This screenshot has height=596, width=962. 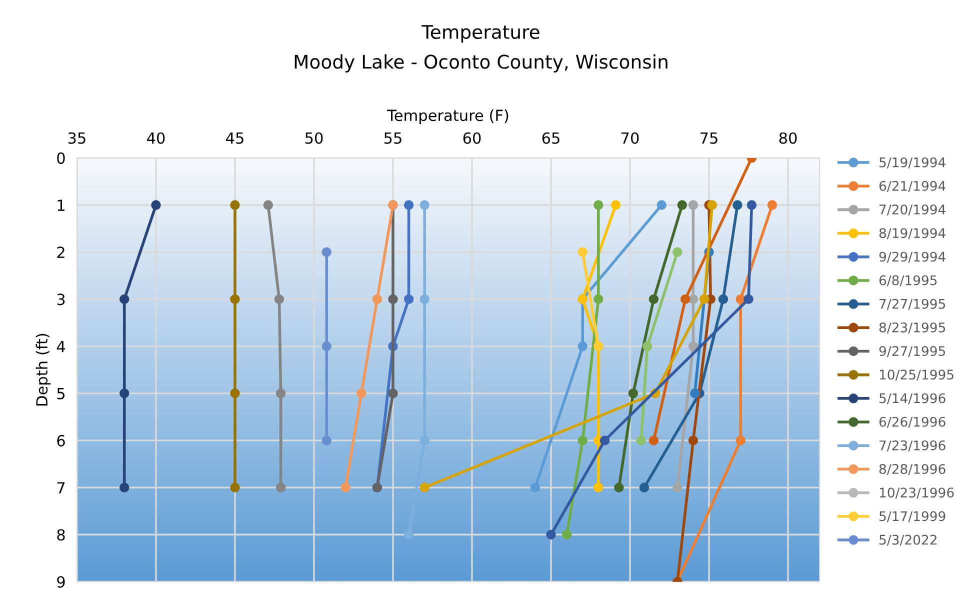 What do you see at coordinates (235, 138) in the screenshot?
I see `x-tick-label: 45` at bounding box center [235, 138].